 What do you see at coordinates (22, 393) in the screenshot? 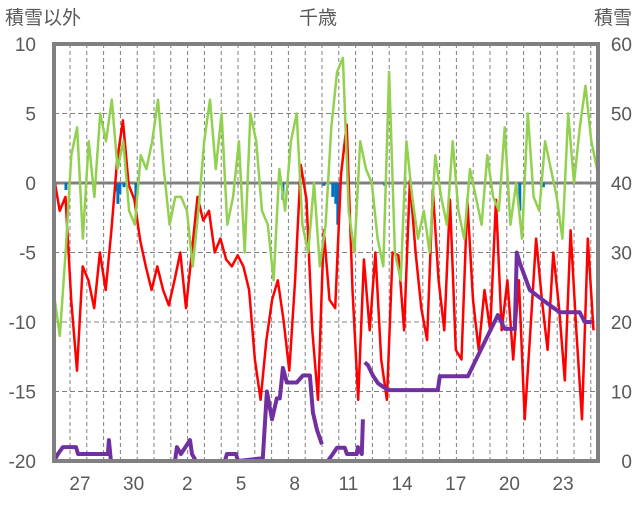
I see `left-tick-label: -15` at bounding box center [22, 393].